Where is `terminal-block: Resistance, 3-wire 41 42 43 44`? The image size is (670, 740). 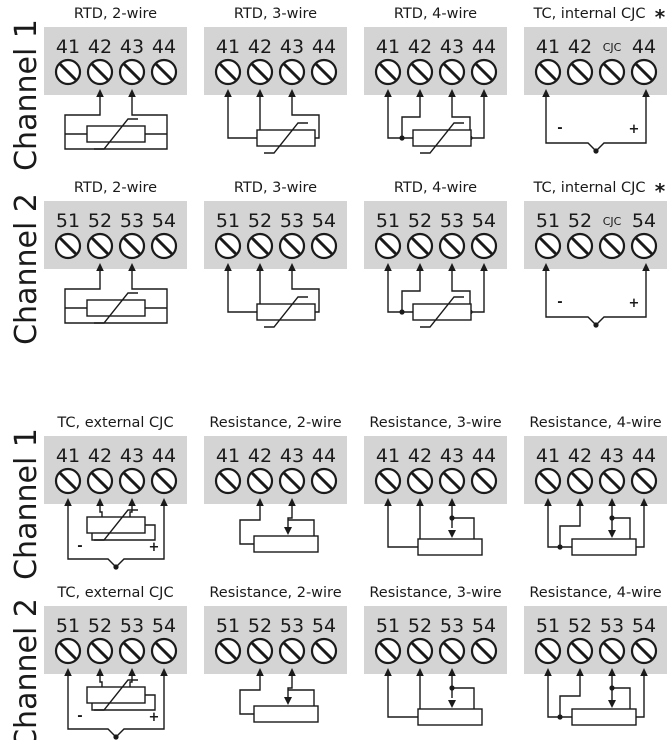
terminal-block: Resistance, 3-wire 41 42 43 44 is located at coordinates (435, 485).